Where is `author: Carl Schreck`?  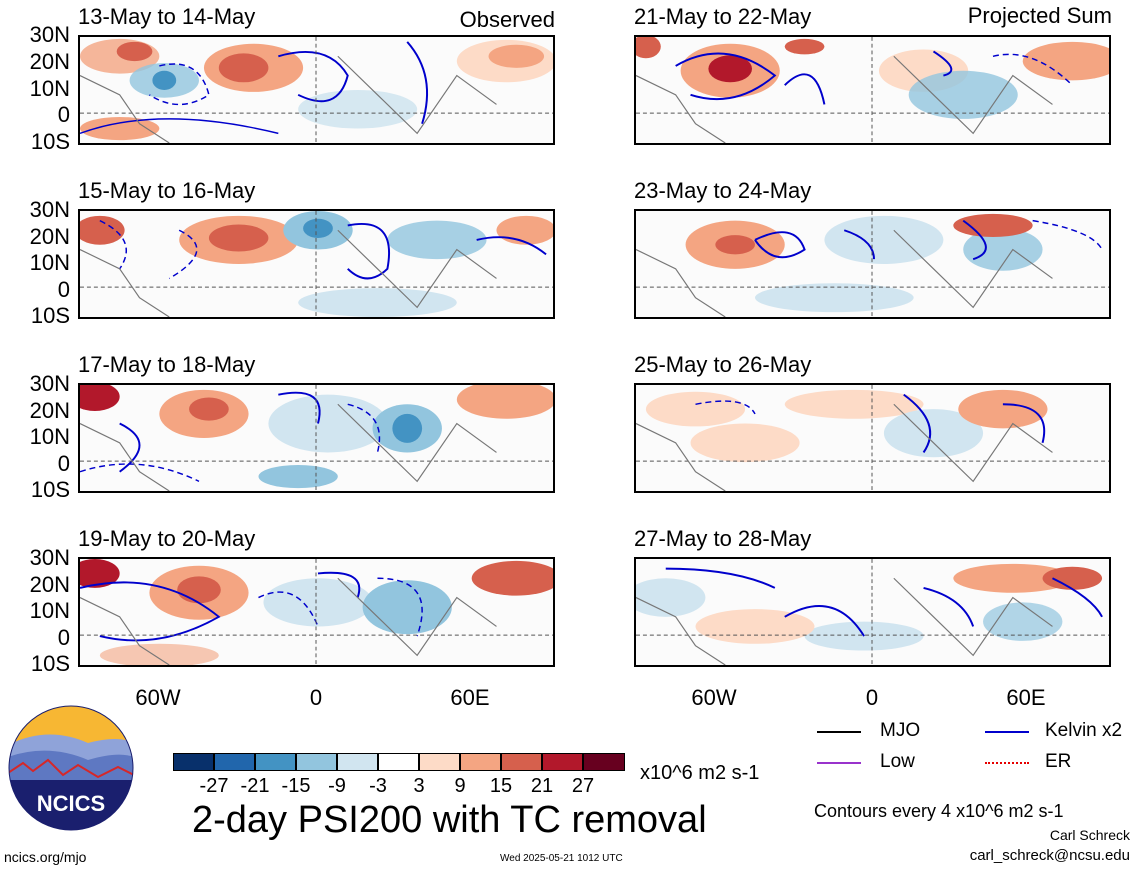 author: Carl Schreck is located at coordinates (1089, 835).